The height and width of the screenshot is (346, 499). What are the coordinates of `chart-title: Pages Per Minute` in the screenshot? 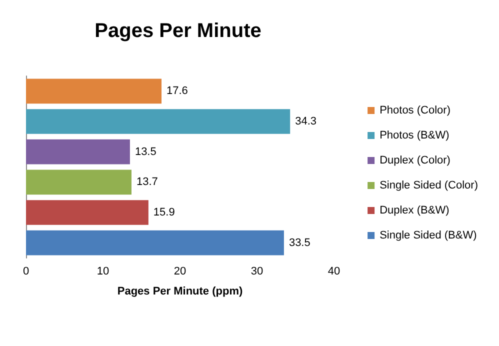 It's located at (178, 31).